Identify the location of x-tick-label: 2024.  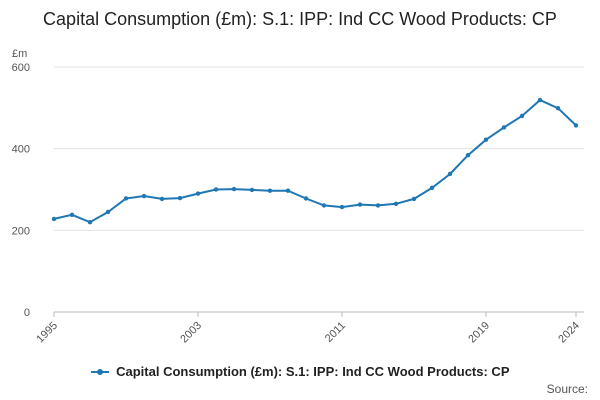
(569, 333).